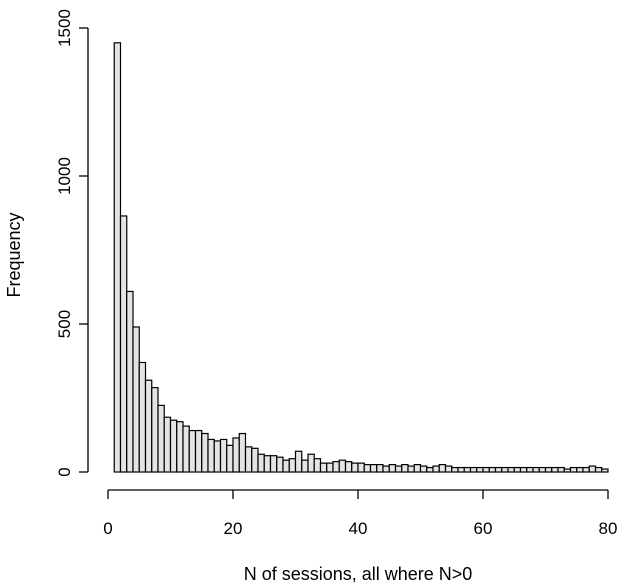 The height and width of the screenshot is (588, 624). I want to click on y-tick-label: 500, so click(64, 324).